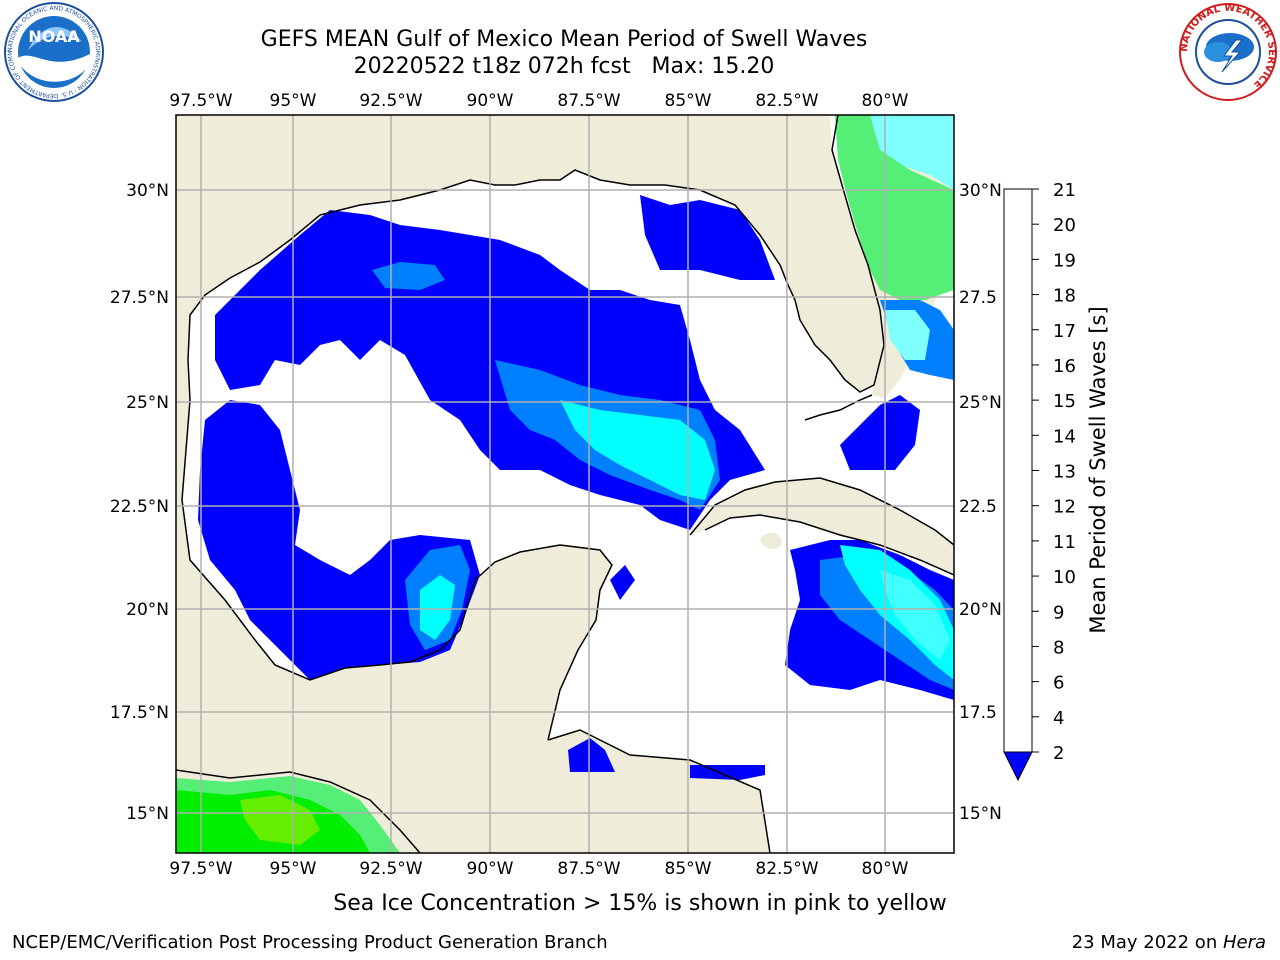 This screenshot has height=960, width=1280. What do you see at coordinates (588, 869) in the screenshot?
I see `lon-label-bottom: 87.5°W` at bounding box center [588, 869].